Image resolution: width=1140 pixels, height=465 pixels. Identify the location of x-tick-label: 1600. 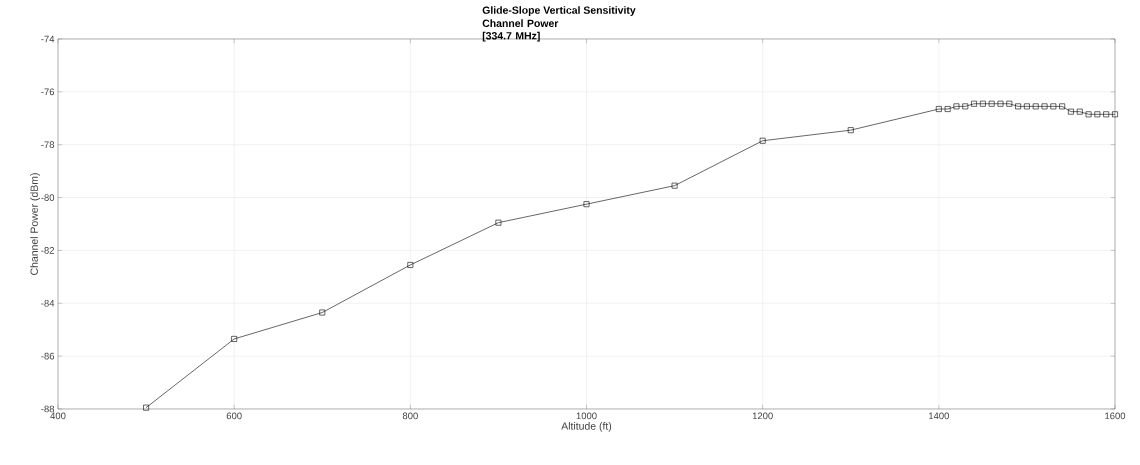
(1115, 416).